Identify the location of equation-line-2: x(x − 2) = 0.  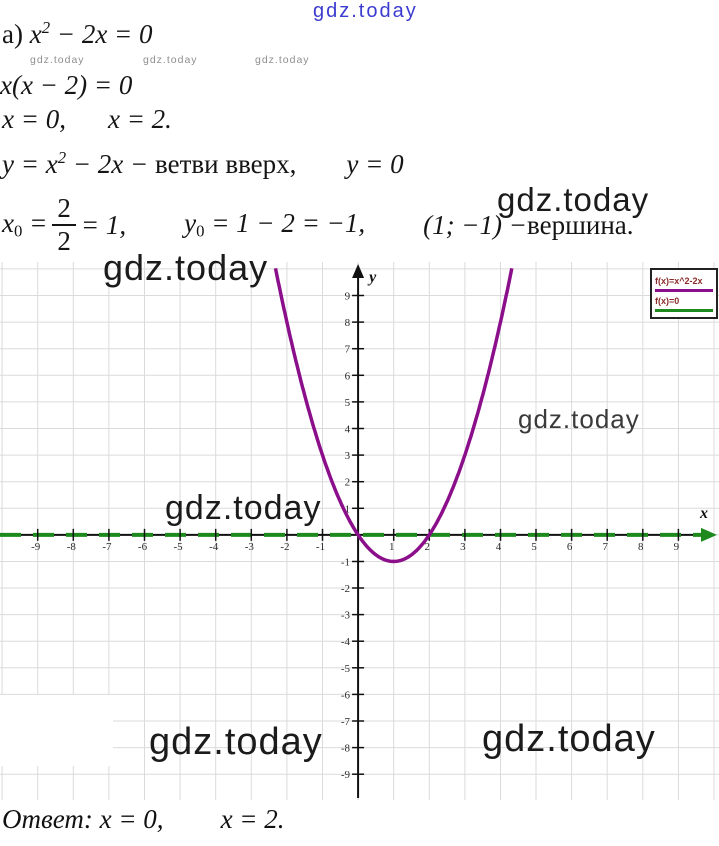
(66, 85).